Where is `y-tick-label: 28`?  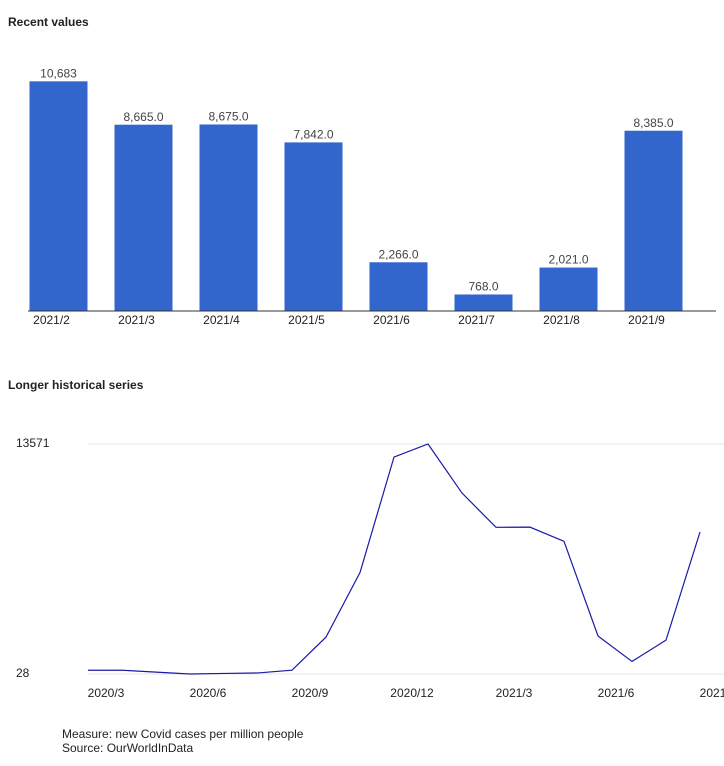 y-tick-label: 28 is located at coordinates (23, 673).